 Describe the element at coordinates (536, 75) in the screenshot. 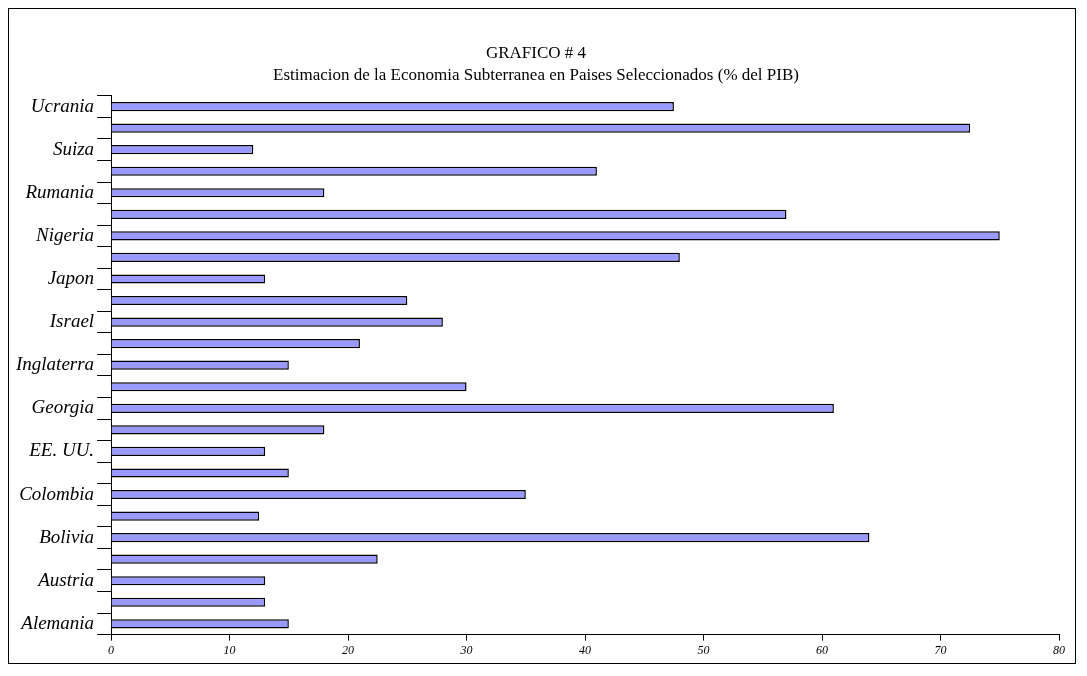

I see `chart-subtitle: Estimacion de la Economia Subterranea en Paises Seleccionados (% del PIB)` at that location.